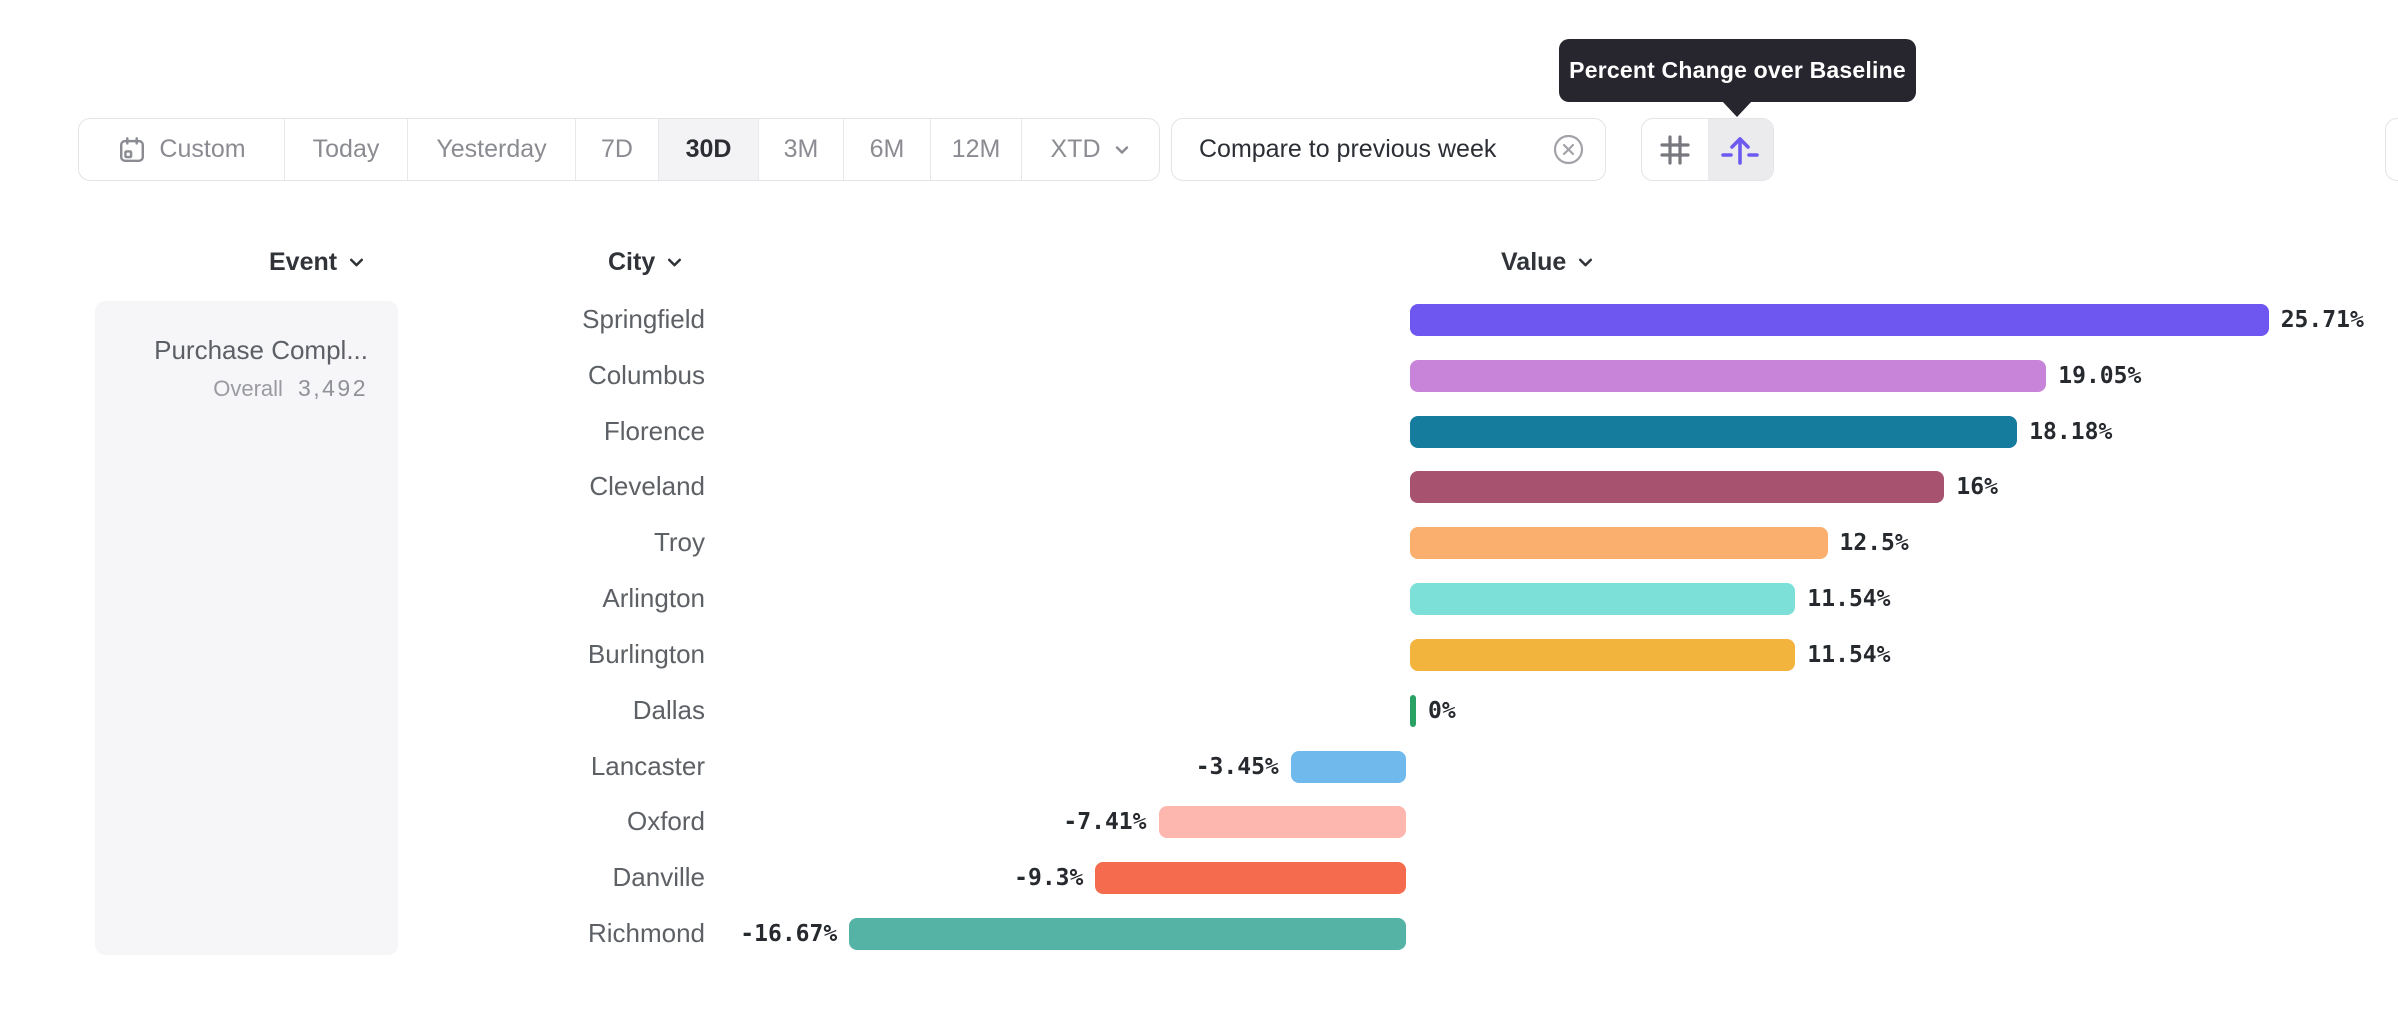 This screenshot has width=2398, height=1022. What do you see at coordinates (1874, 543) in the screenshot?
I see `value-label: 12.5%` at bounding box center [1874, 543].